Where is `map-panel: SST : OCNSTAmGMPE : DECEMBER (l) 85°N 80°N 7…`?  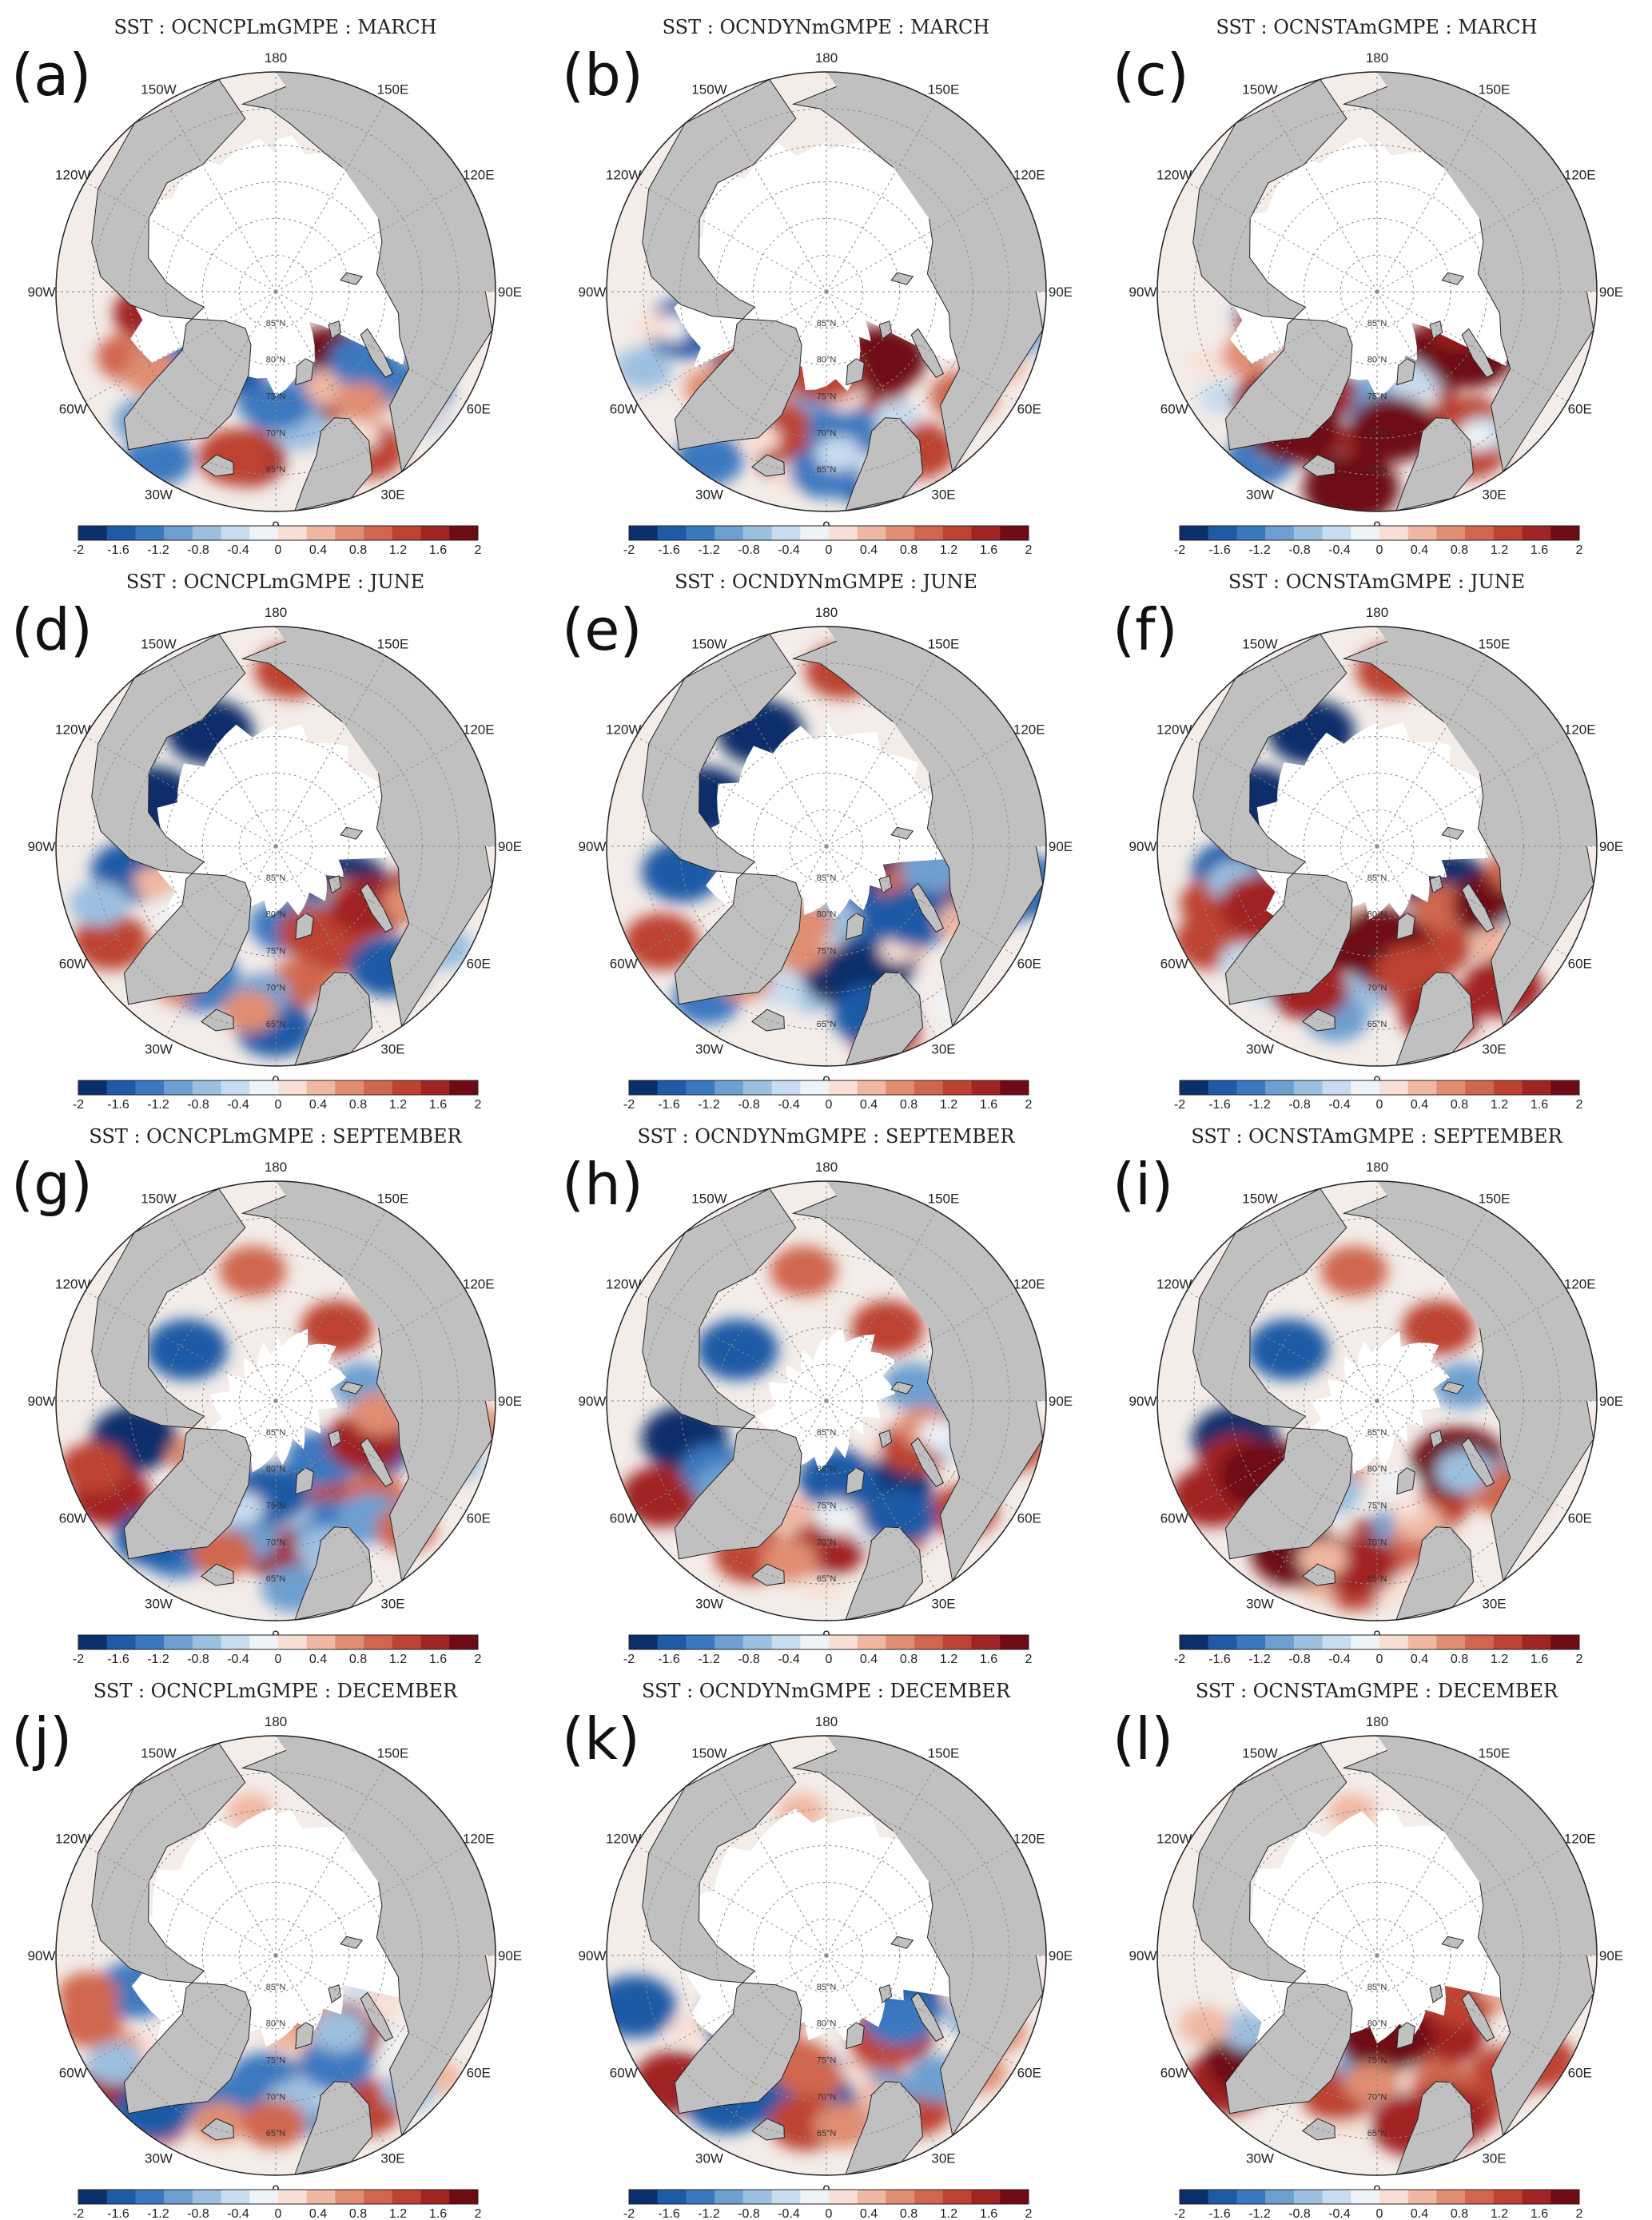 map-panel: SST : OCNSTAmGMPE : DECEMBER (l) 85°N 80°N 7… is located at coordinates (1376, 1941).